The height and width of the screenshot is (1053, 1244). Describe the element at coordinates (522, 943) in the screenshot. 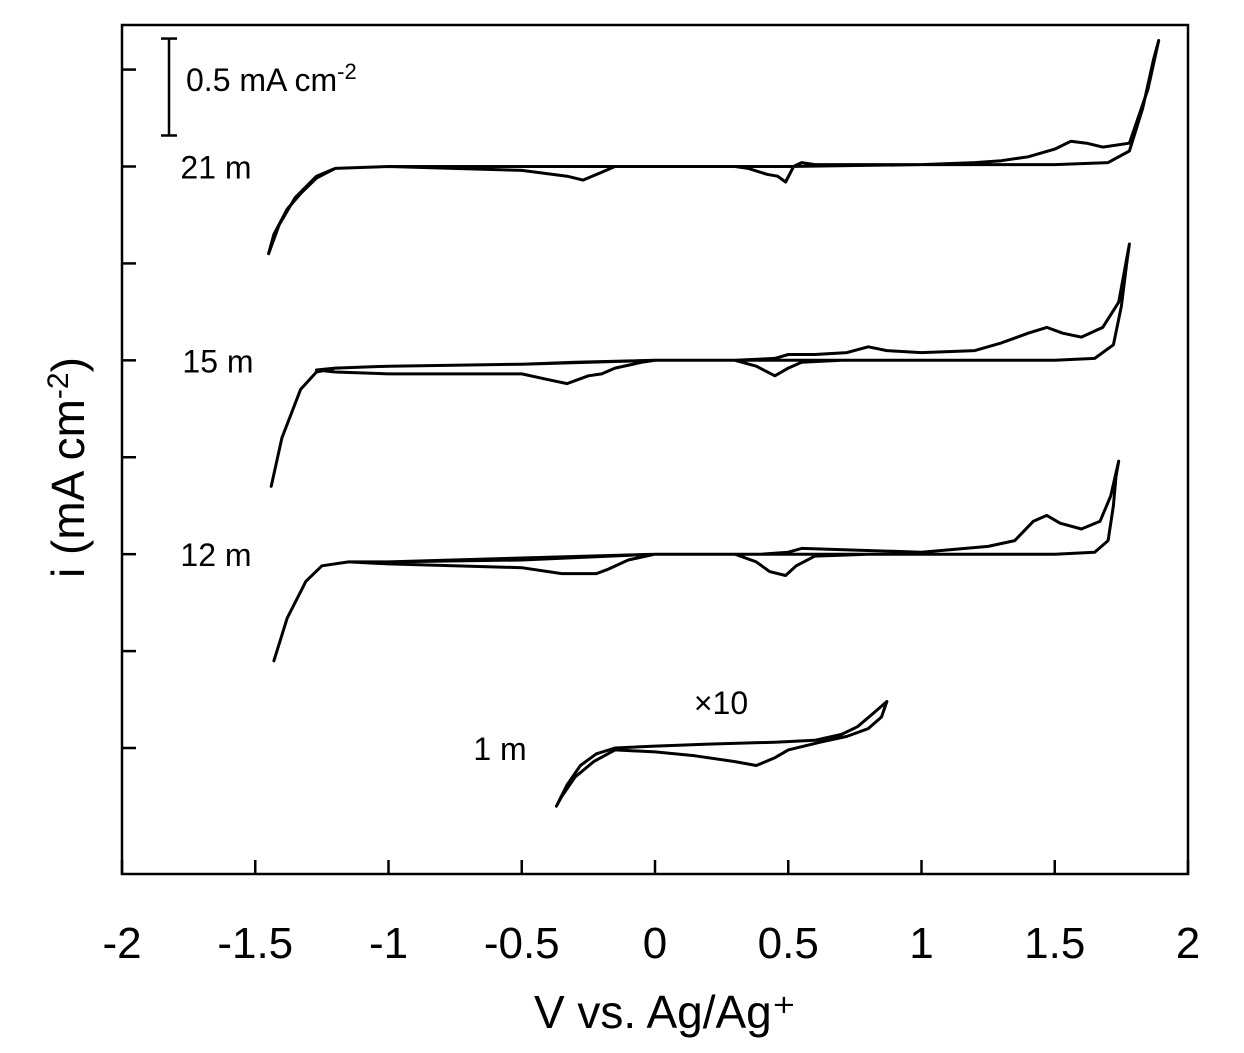

I see `x-tick-label: -0.5` at that location.